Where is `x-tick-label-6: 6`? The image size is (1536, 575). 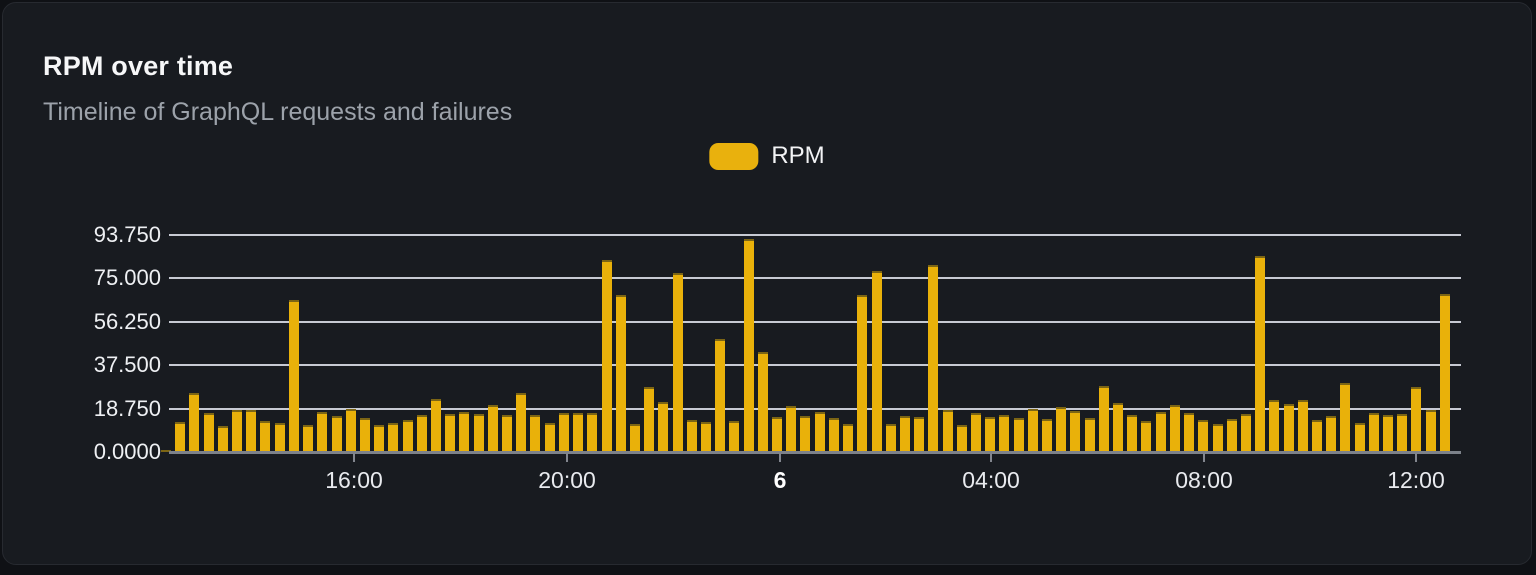 x-tick-label-6: 6 is located at coordinates (780, 480).